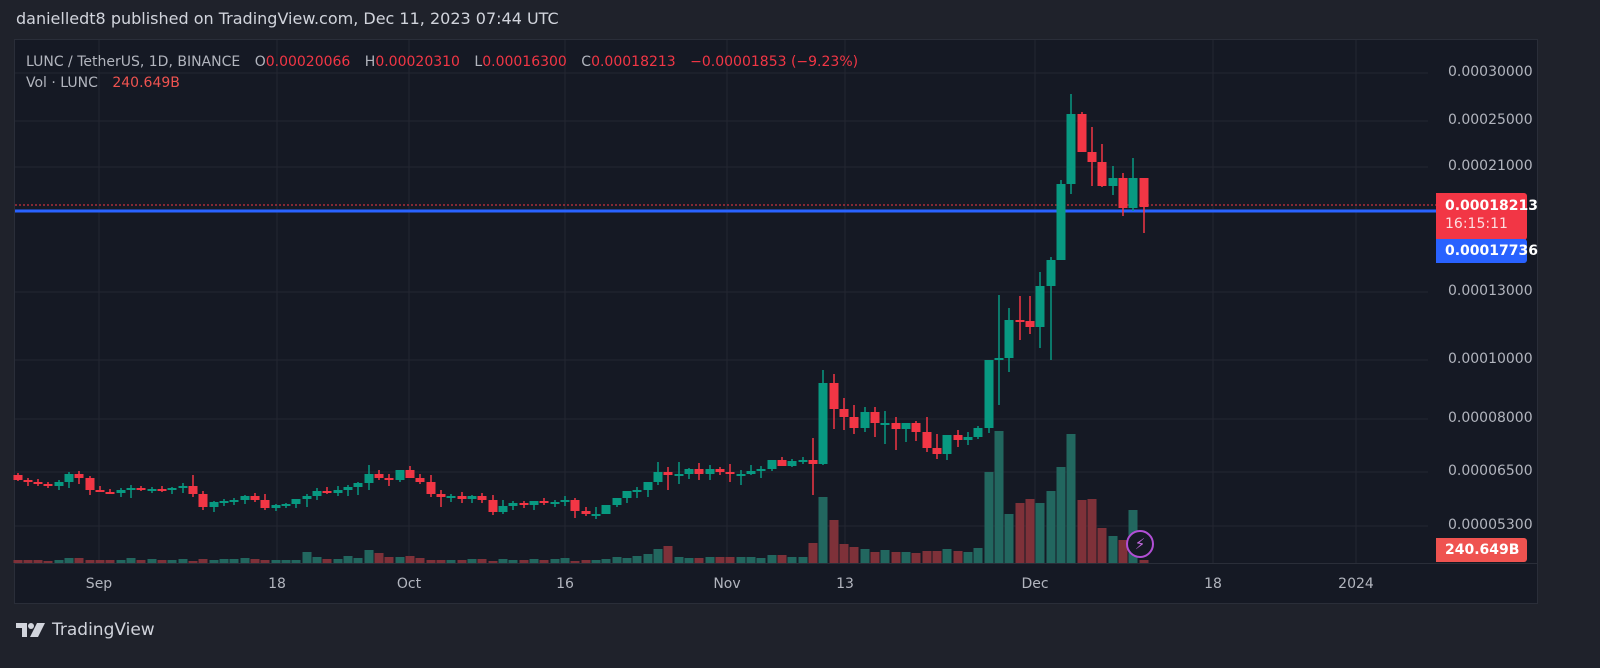 The height and width of the screenshot is (668, 1600). Describe the element at coordinates (62, 83) in the screenshot. I see `volume-label: Vol · LUNC` at that location.